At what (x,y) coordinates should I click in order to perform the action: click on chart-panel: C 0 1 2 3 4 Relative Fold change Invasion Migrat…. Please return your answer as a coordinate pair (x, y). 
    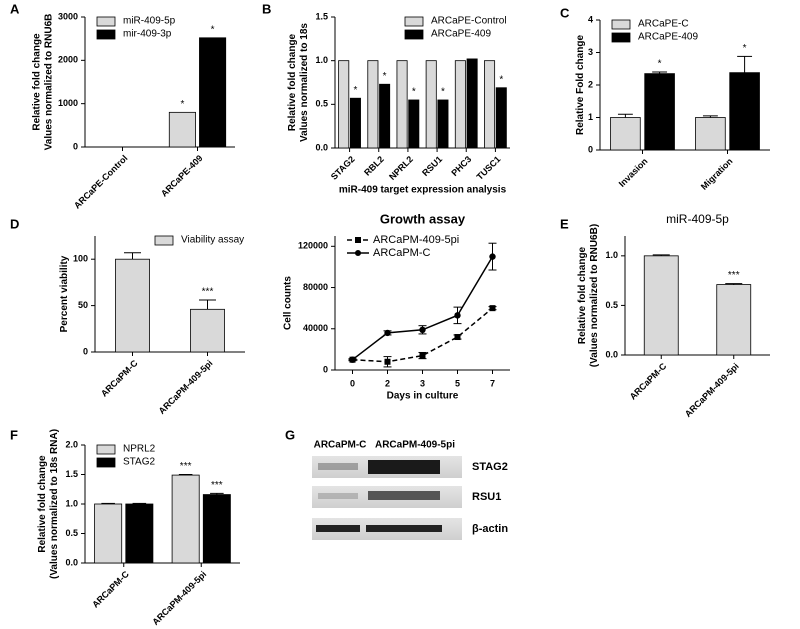
    Looking at the image, I should click on (665, 98).